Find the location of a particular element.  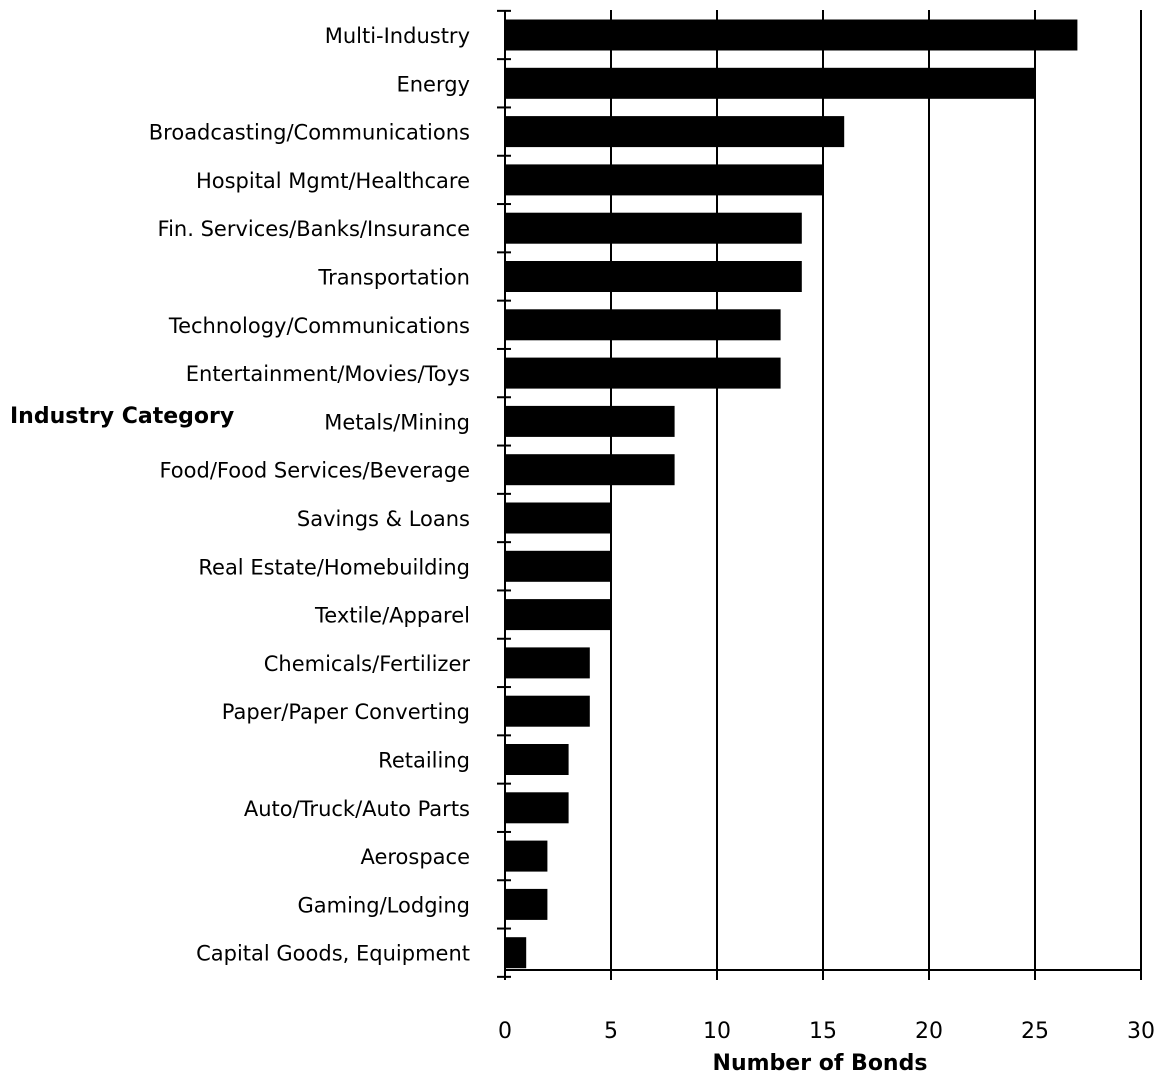

category-label: Metals/Mining is located at coordinates (397, 422).